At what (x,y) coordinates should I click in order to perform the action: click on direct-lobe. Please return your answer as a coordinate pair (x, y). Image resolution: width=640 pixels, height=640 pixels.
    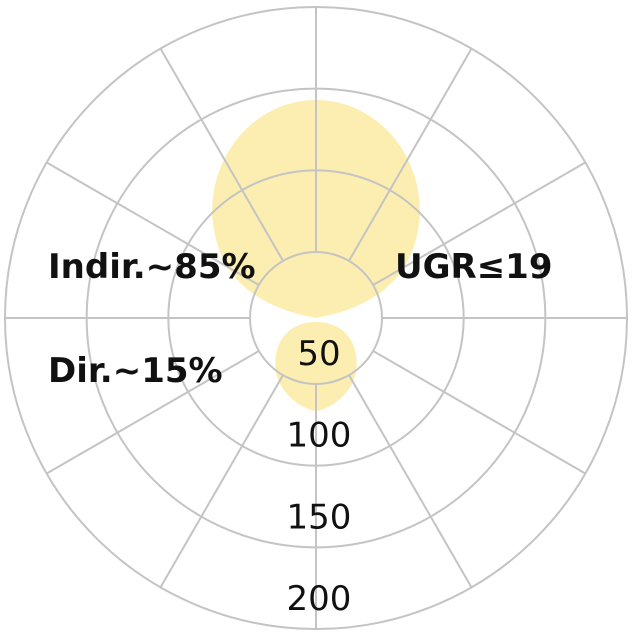
    Looking at the image, I should click on (316, 366).